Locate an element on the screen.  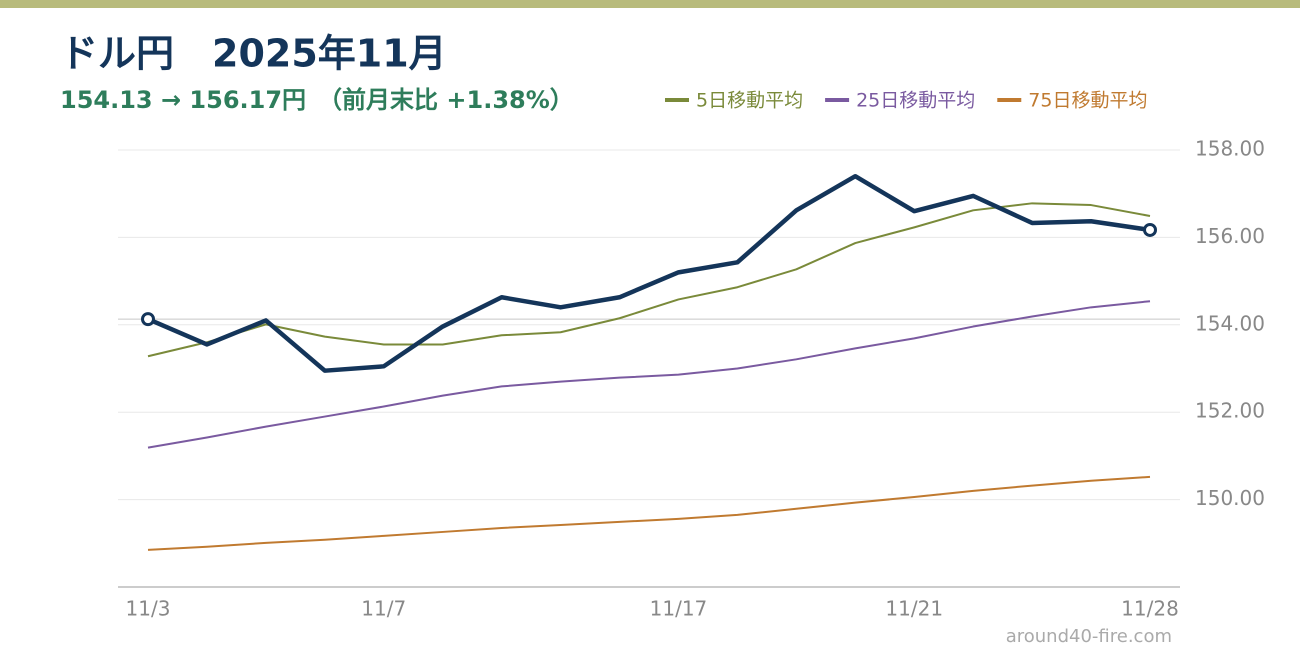
y-tick-label: 158.00 is located at coordinates (1230, 149).